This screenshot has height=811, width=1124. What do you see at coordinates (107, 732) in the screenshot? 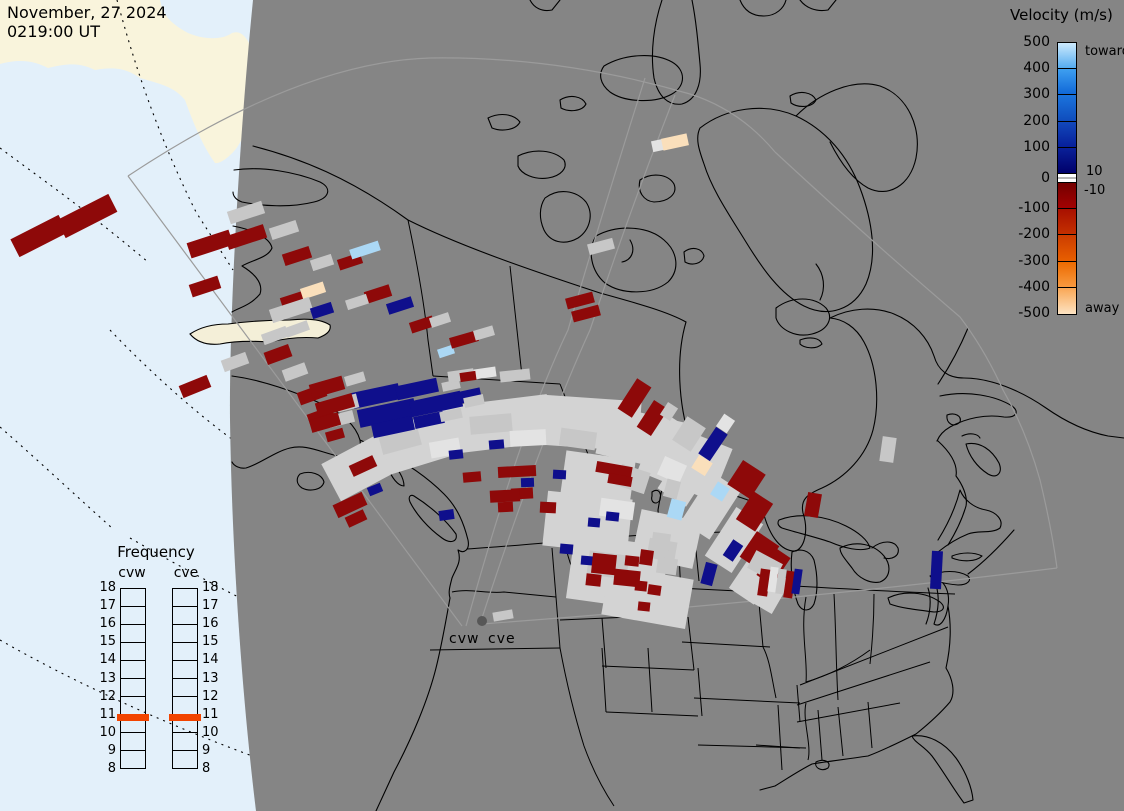
I see `frequency-tick-label: 10` at bounding box center [107, 732].